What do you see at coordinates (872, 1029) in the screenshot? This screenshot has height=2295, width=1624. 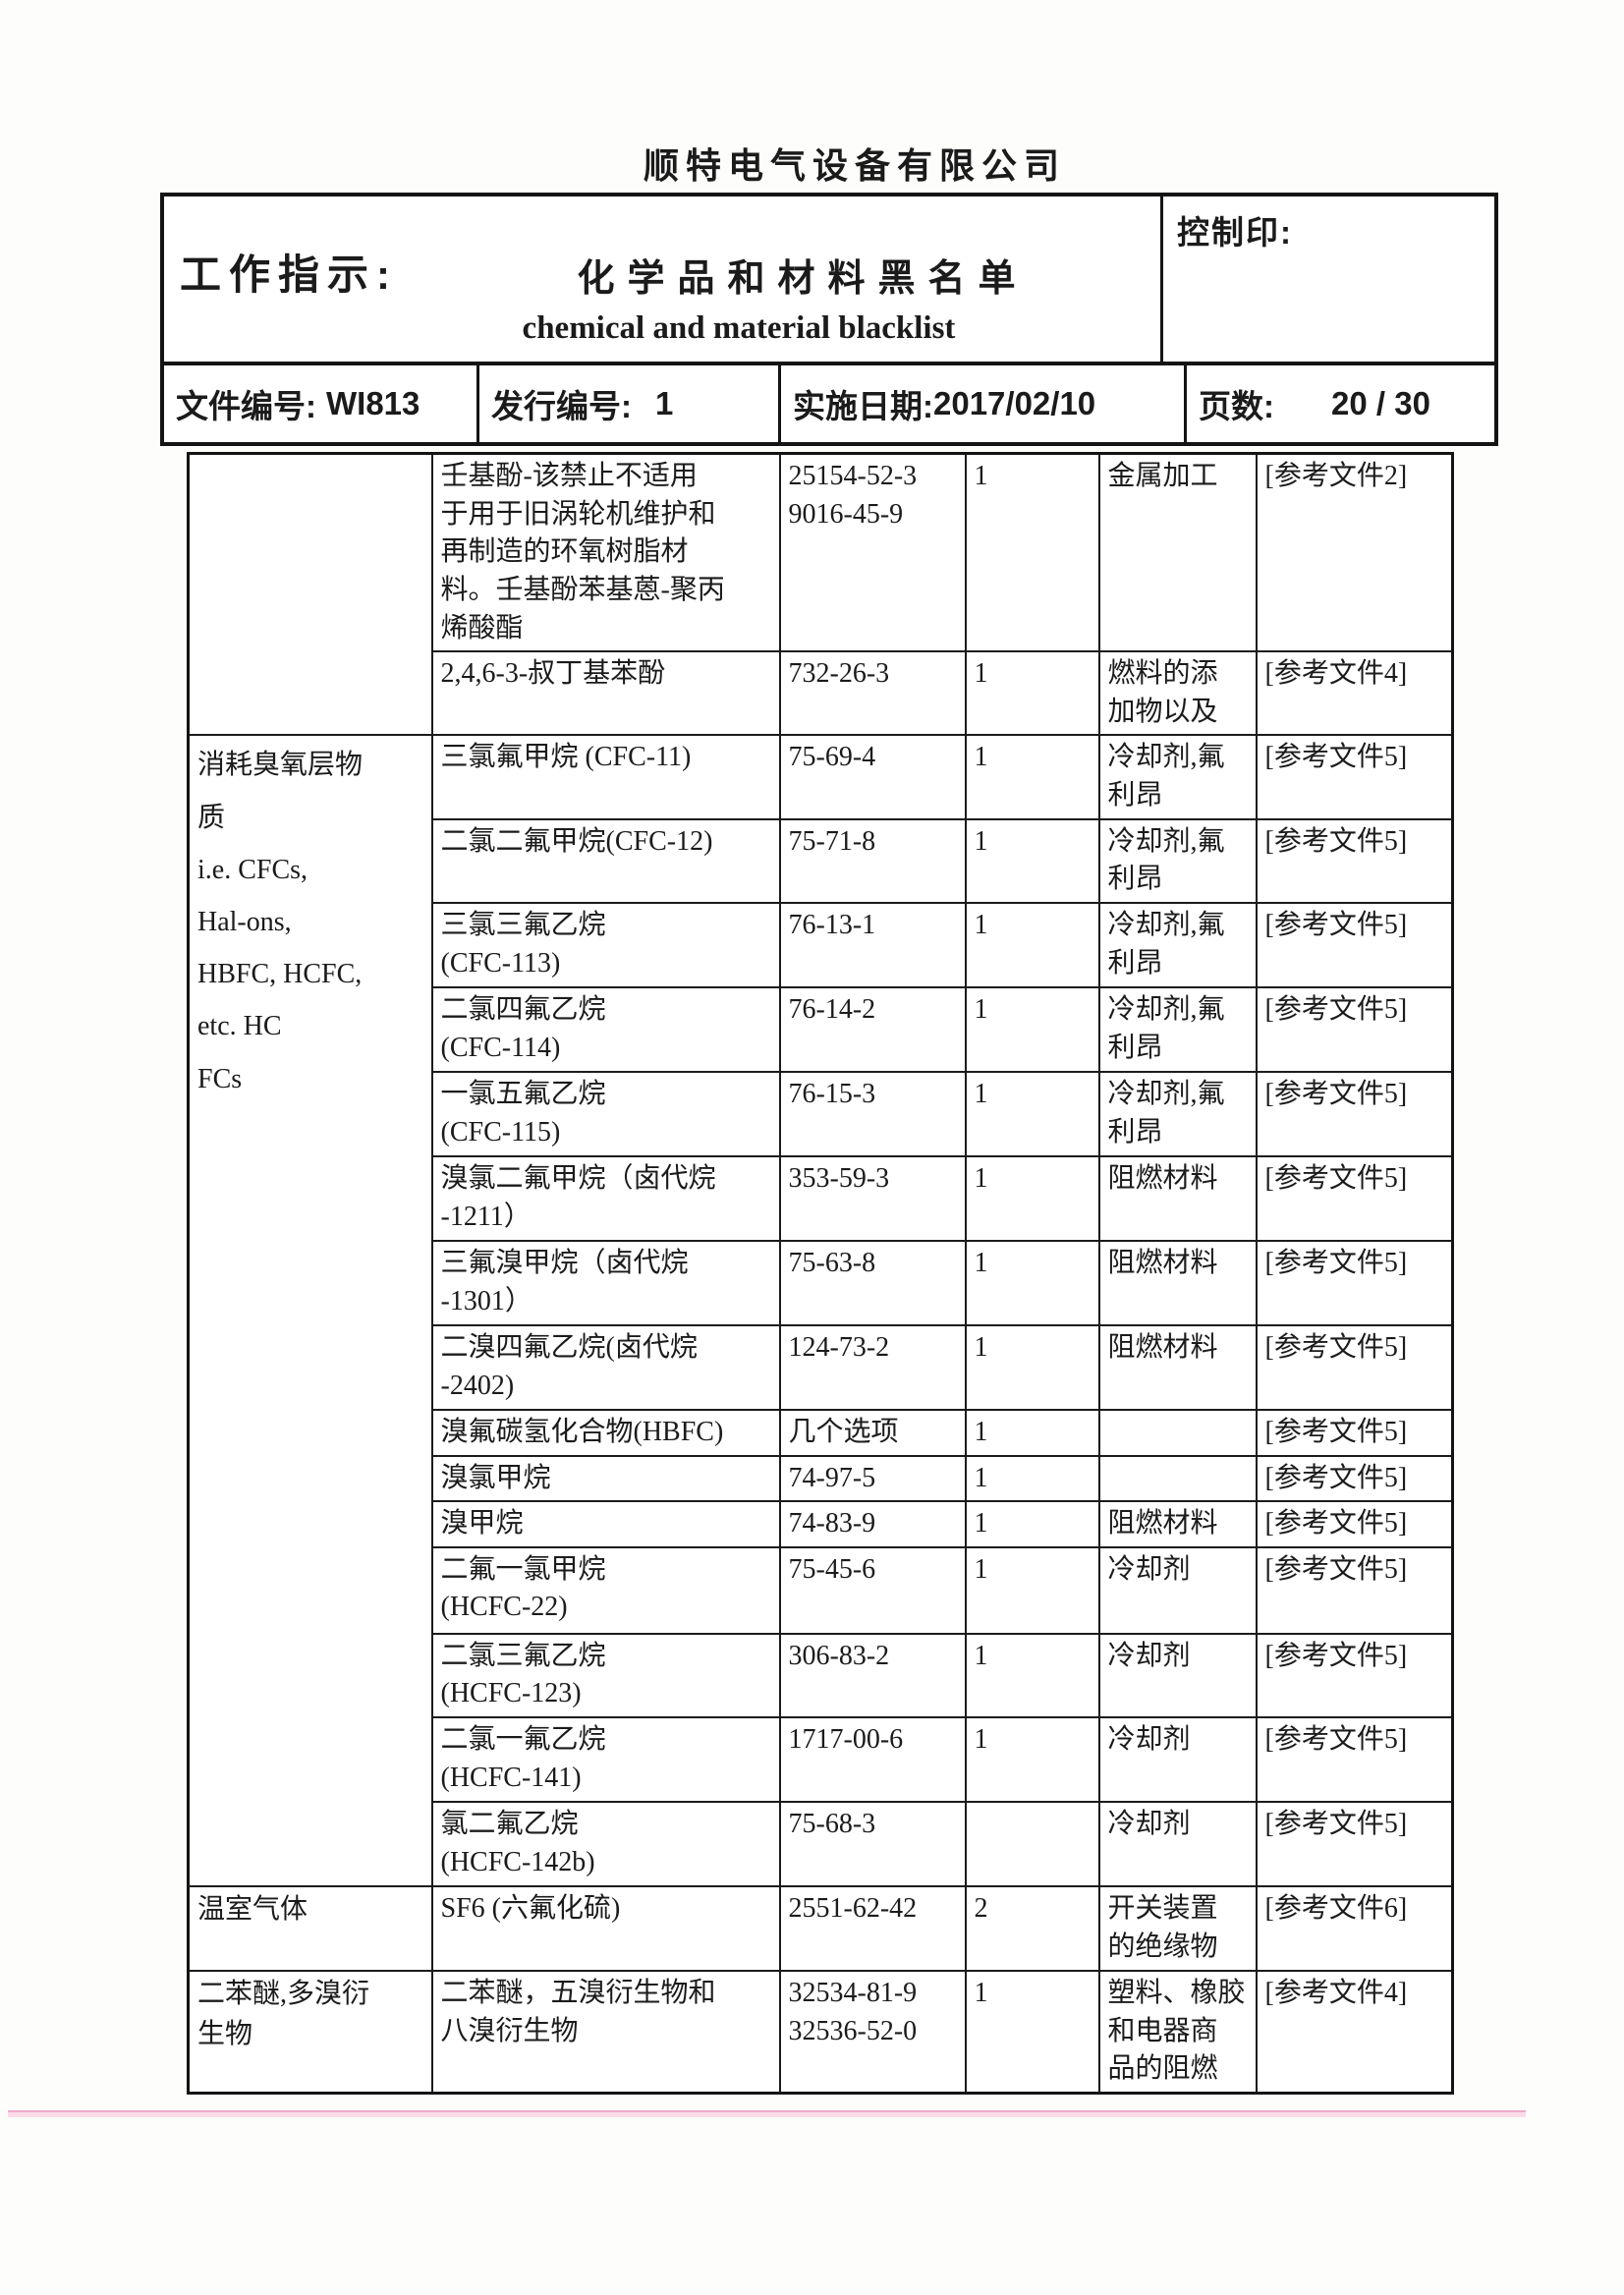 I see `cas-number-cell: 76-14-2` at bounding box center [872, 1029].